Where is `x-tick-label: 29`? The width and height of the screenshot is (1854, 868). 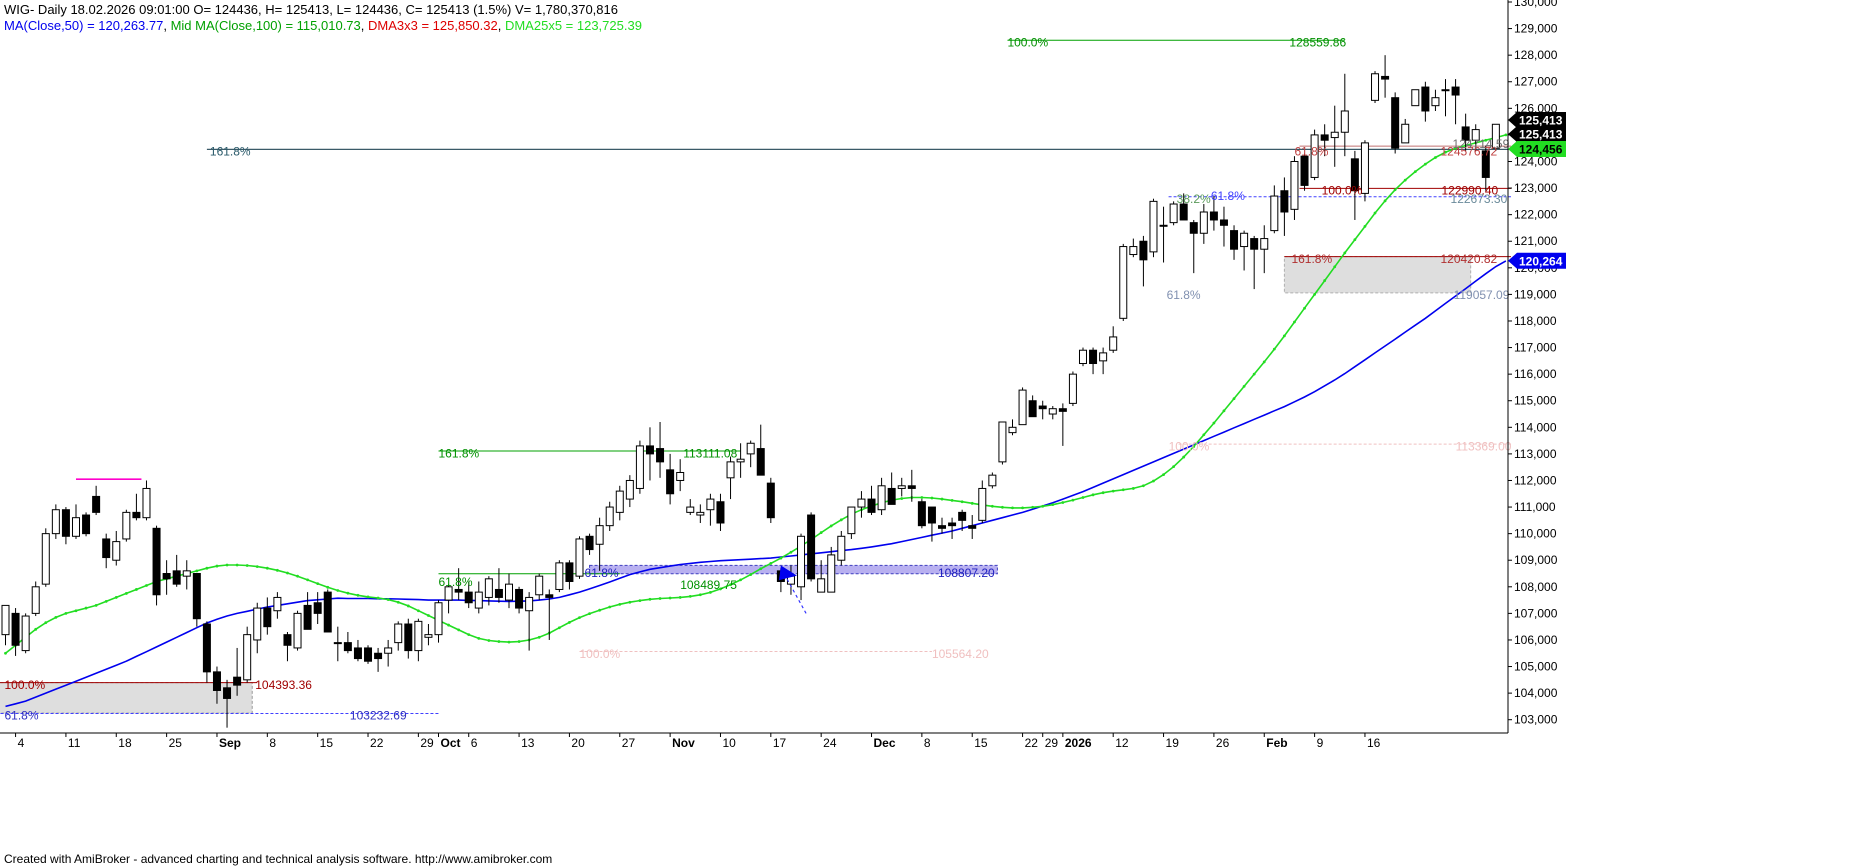 x-tick-label: 29 is located at coordinates (427, 743).